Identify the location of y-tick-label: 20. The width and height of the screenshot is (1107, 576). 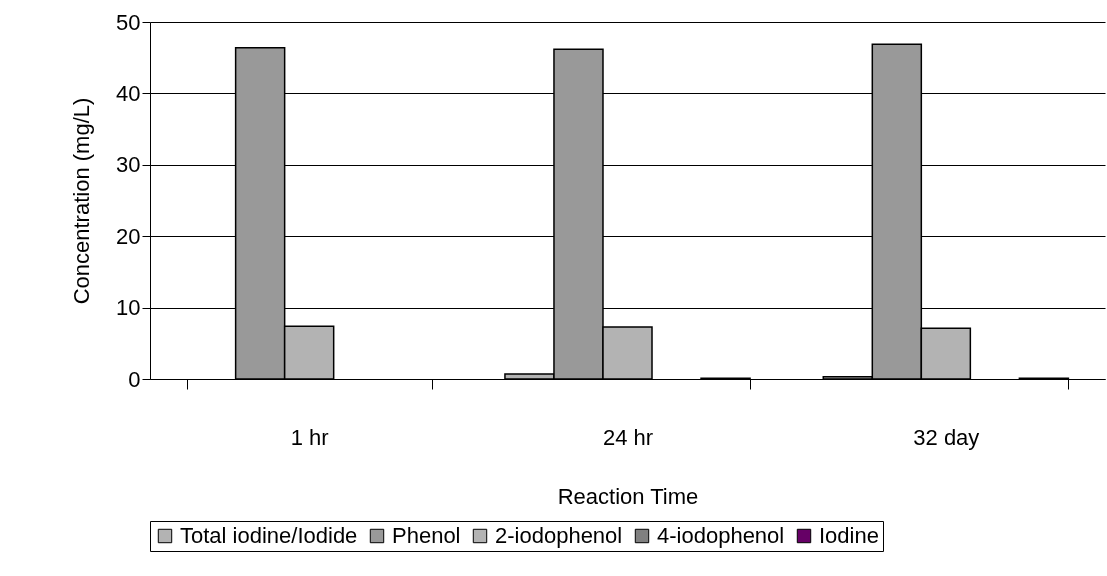
(128, 236).